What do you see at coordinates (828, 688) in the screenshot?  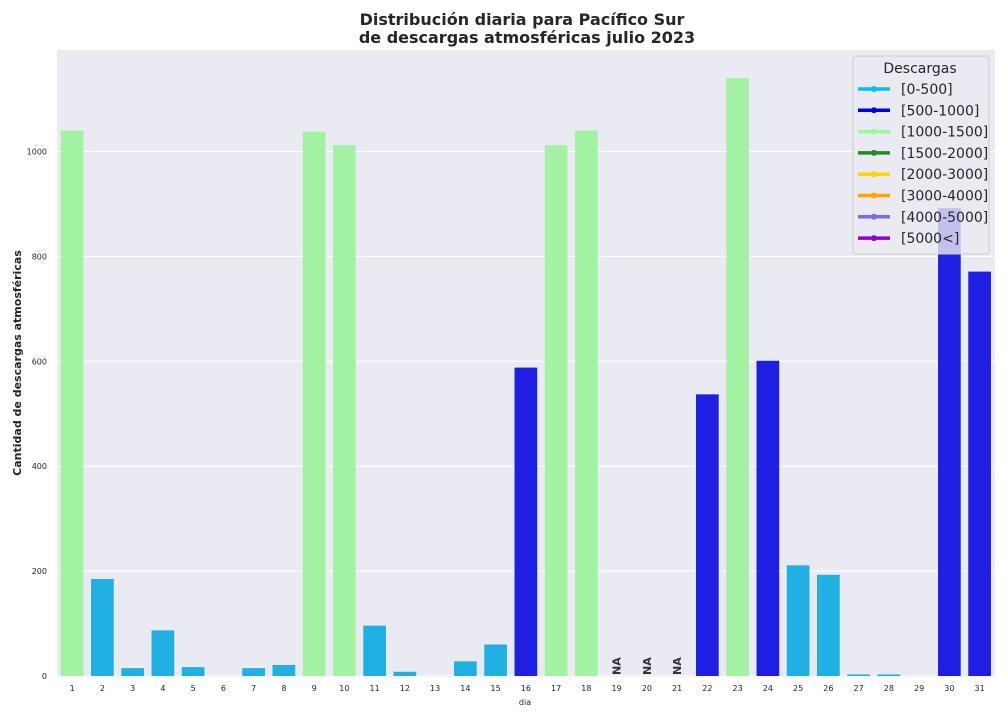 I see `x-tick-label: 26` at bounding box center [828, 688].